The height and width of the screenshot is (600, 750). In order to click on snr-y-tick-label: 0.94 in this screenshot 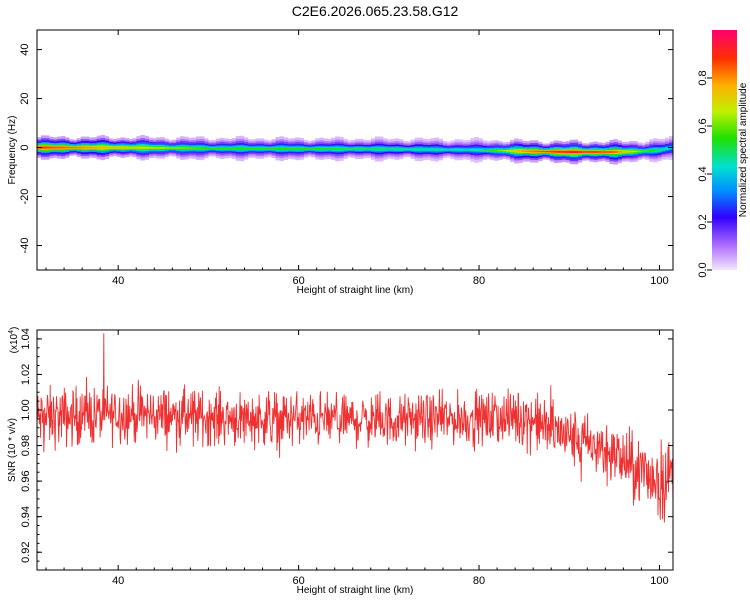, I will do `click(26, 516)`.